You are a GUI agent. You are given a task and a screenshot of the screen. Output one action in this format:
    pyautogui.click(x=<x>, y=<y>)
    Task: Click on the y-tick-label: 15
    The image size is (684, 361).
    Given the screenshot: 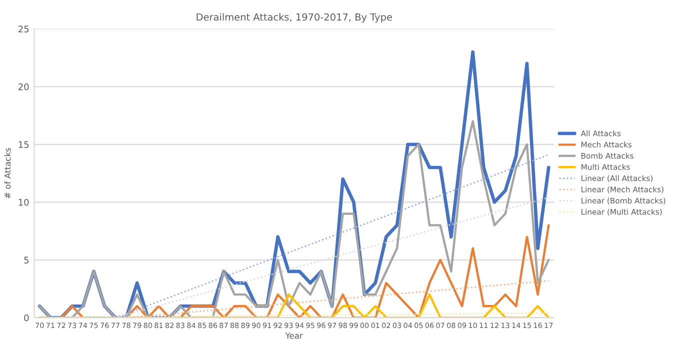 What is the action you would take?
    pyautogui.click(x=23, y=144)
    